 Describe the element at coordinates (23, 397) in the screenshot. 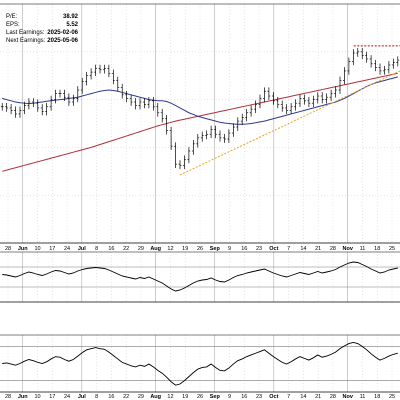

I see `x-tick-label-bottom: Jun` at that location.